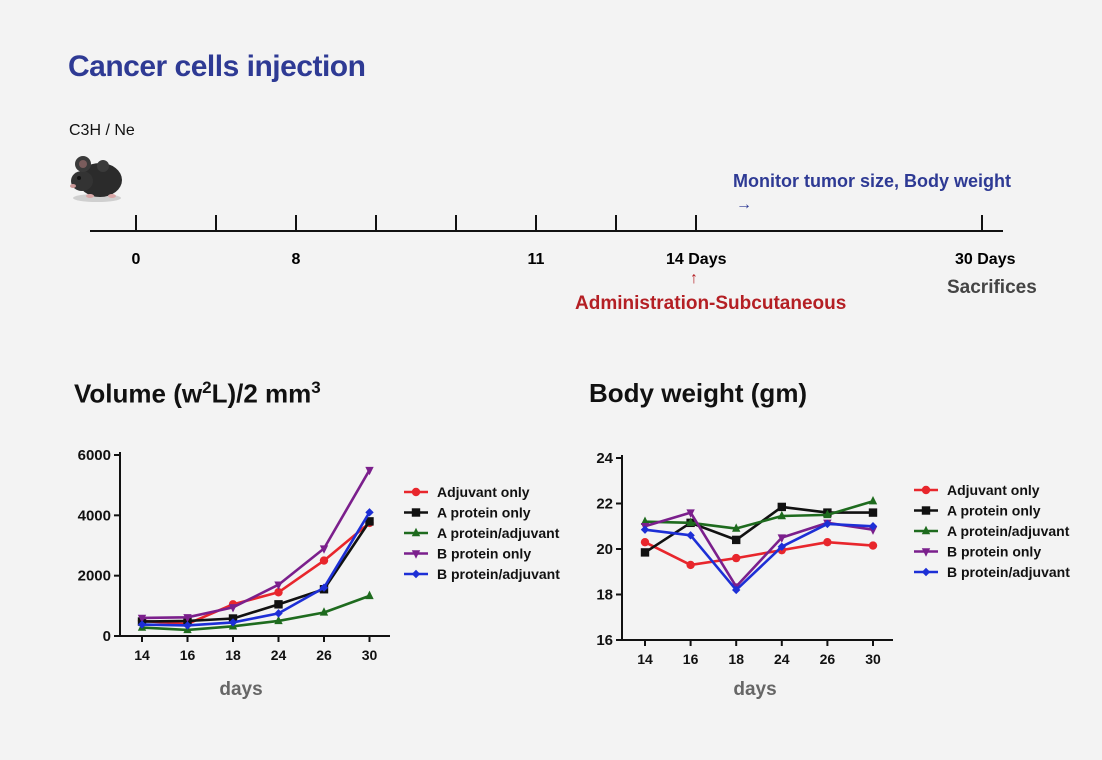 This screenshot has height=760, width=1102. What do you see at coordinates (604, 504) in the screenshot?
I see `y-tick-label: 22` at bounding box center [604, 504].